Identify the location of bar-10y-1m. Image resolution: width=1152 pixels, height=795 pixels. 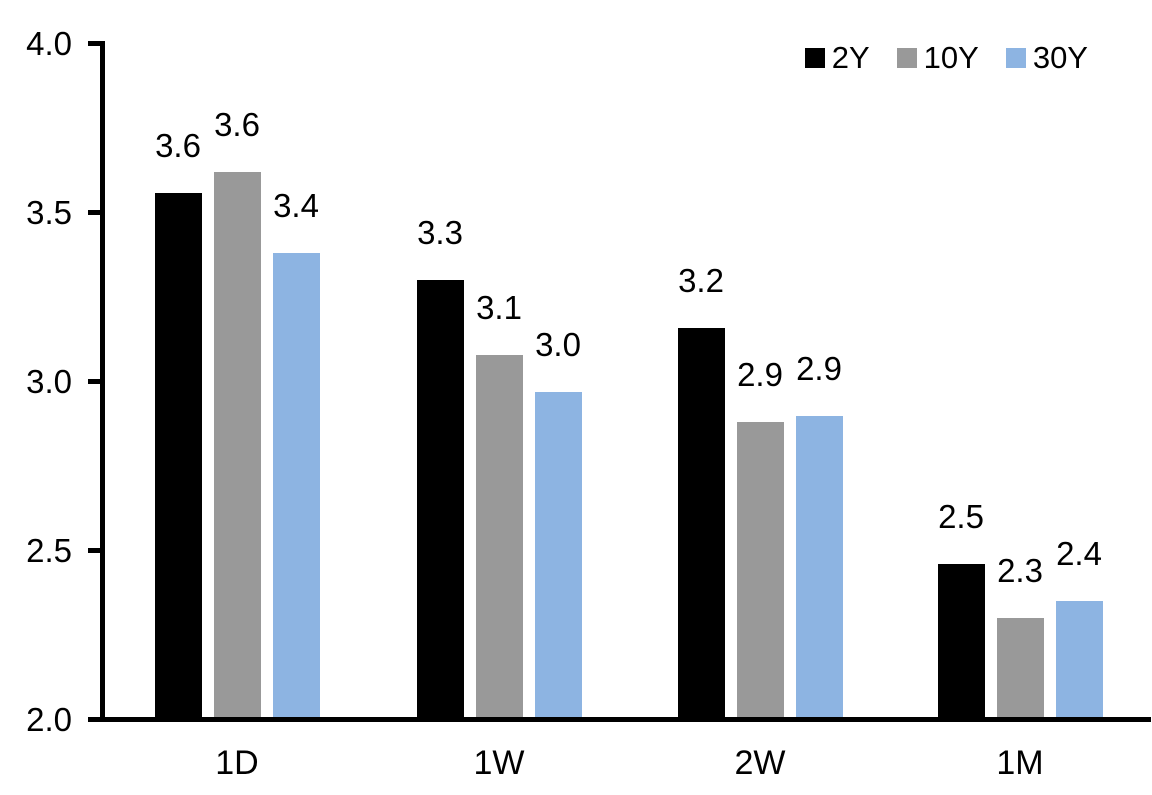
(1020, 667).